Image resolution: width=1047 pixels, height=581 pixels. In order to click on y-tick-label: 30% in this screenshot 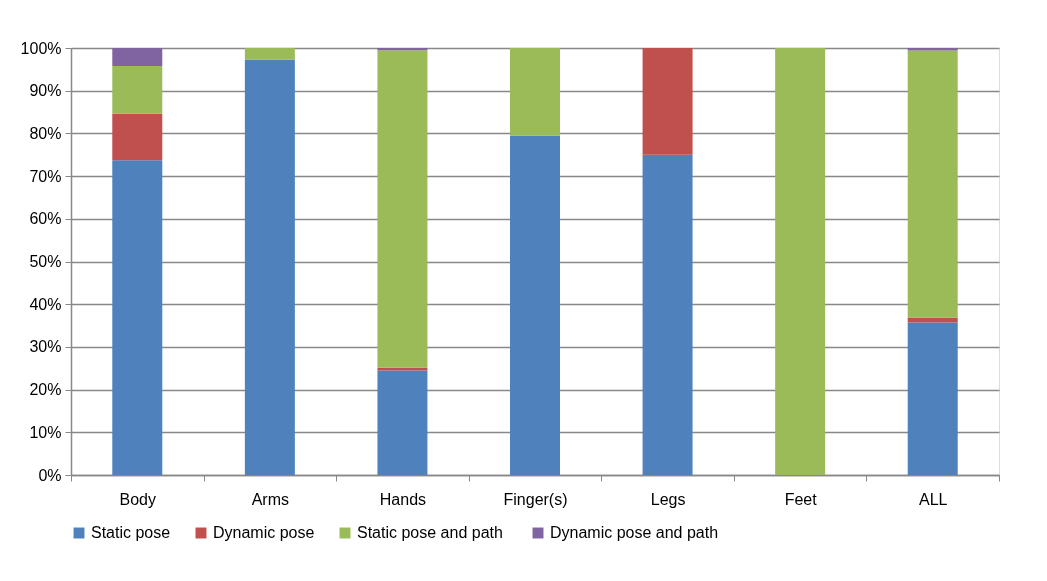, I will do `click(45, 347)`.